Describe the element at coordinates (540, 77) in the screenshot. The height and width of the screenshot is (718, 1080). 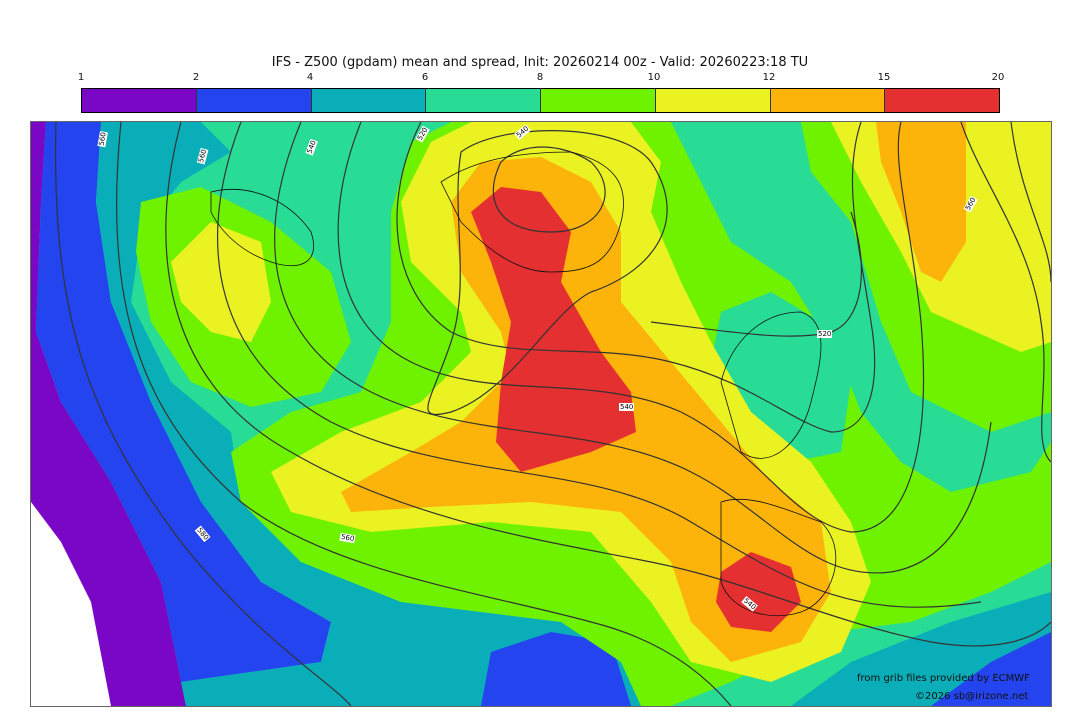
I see `colorbar-tick: 8` at that location.